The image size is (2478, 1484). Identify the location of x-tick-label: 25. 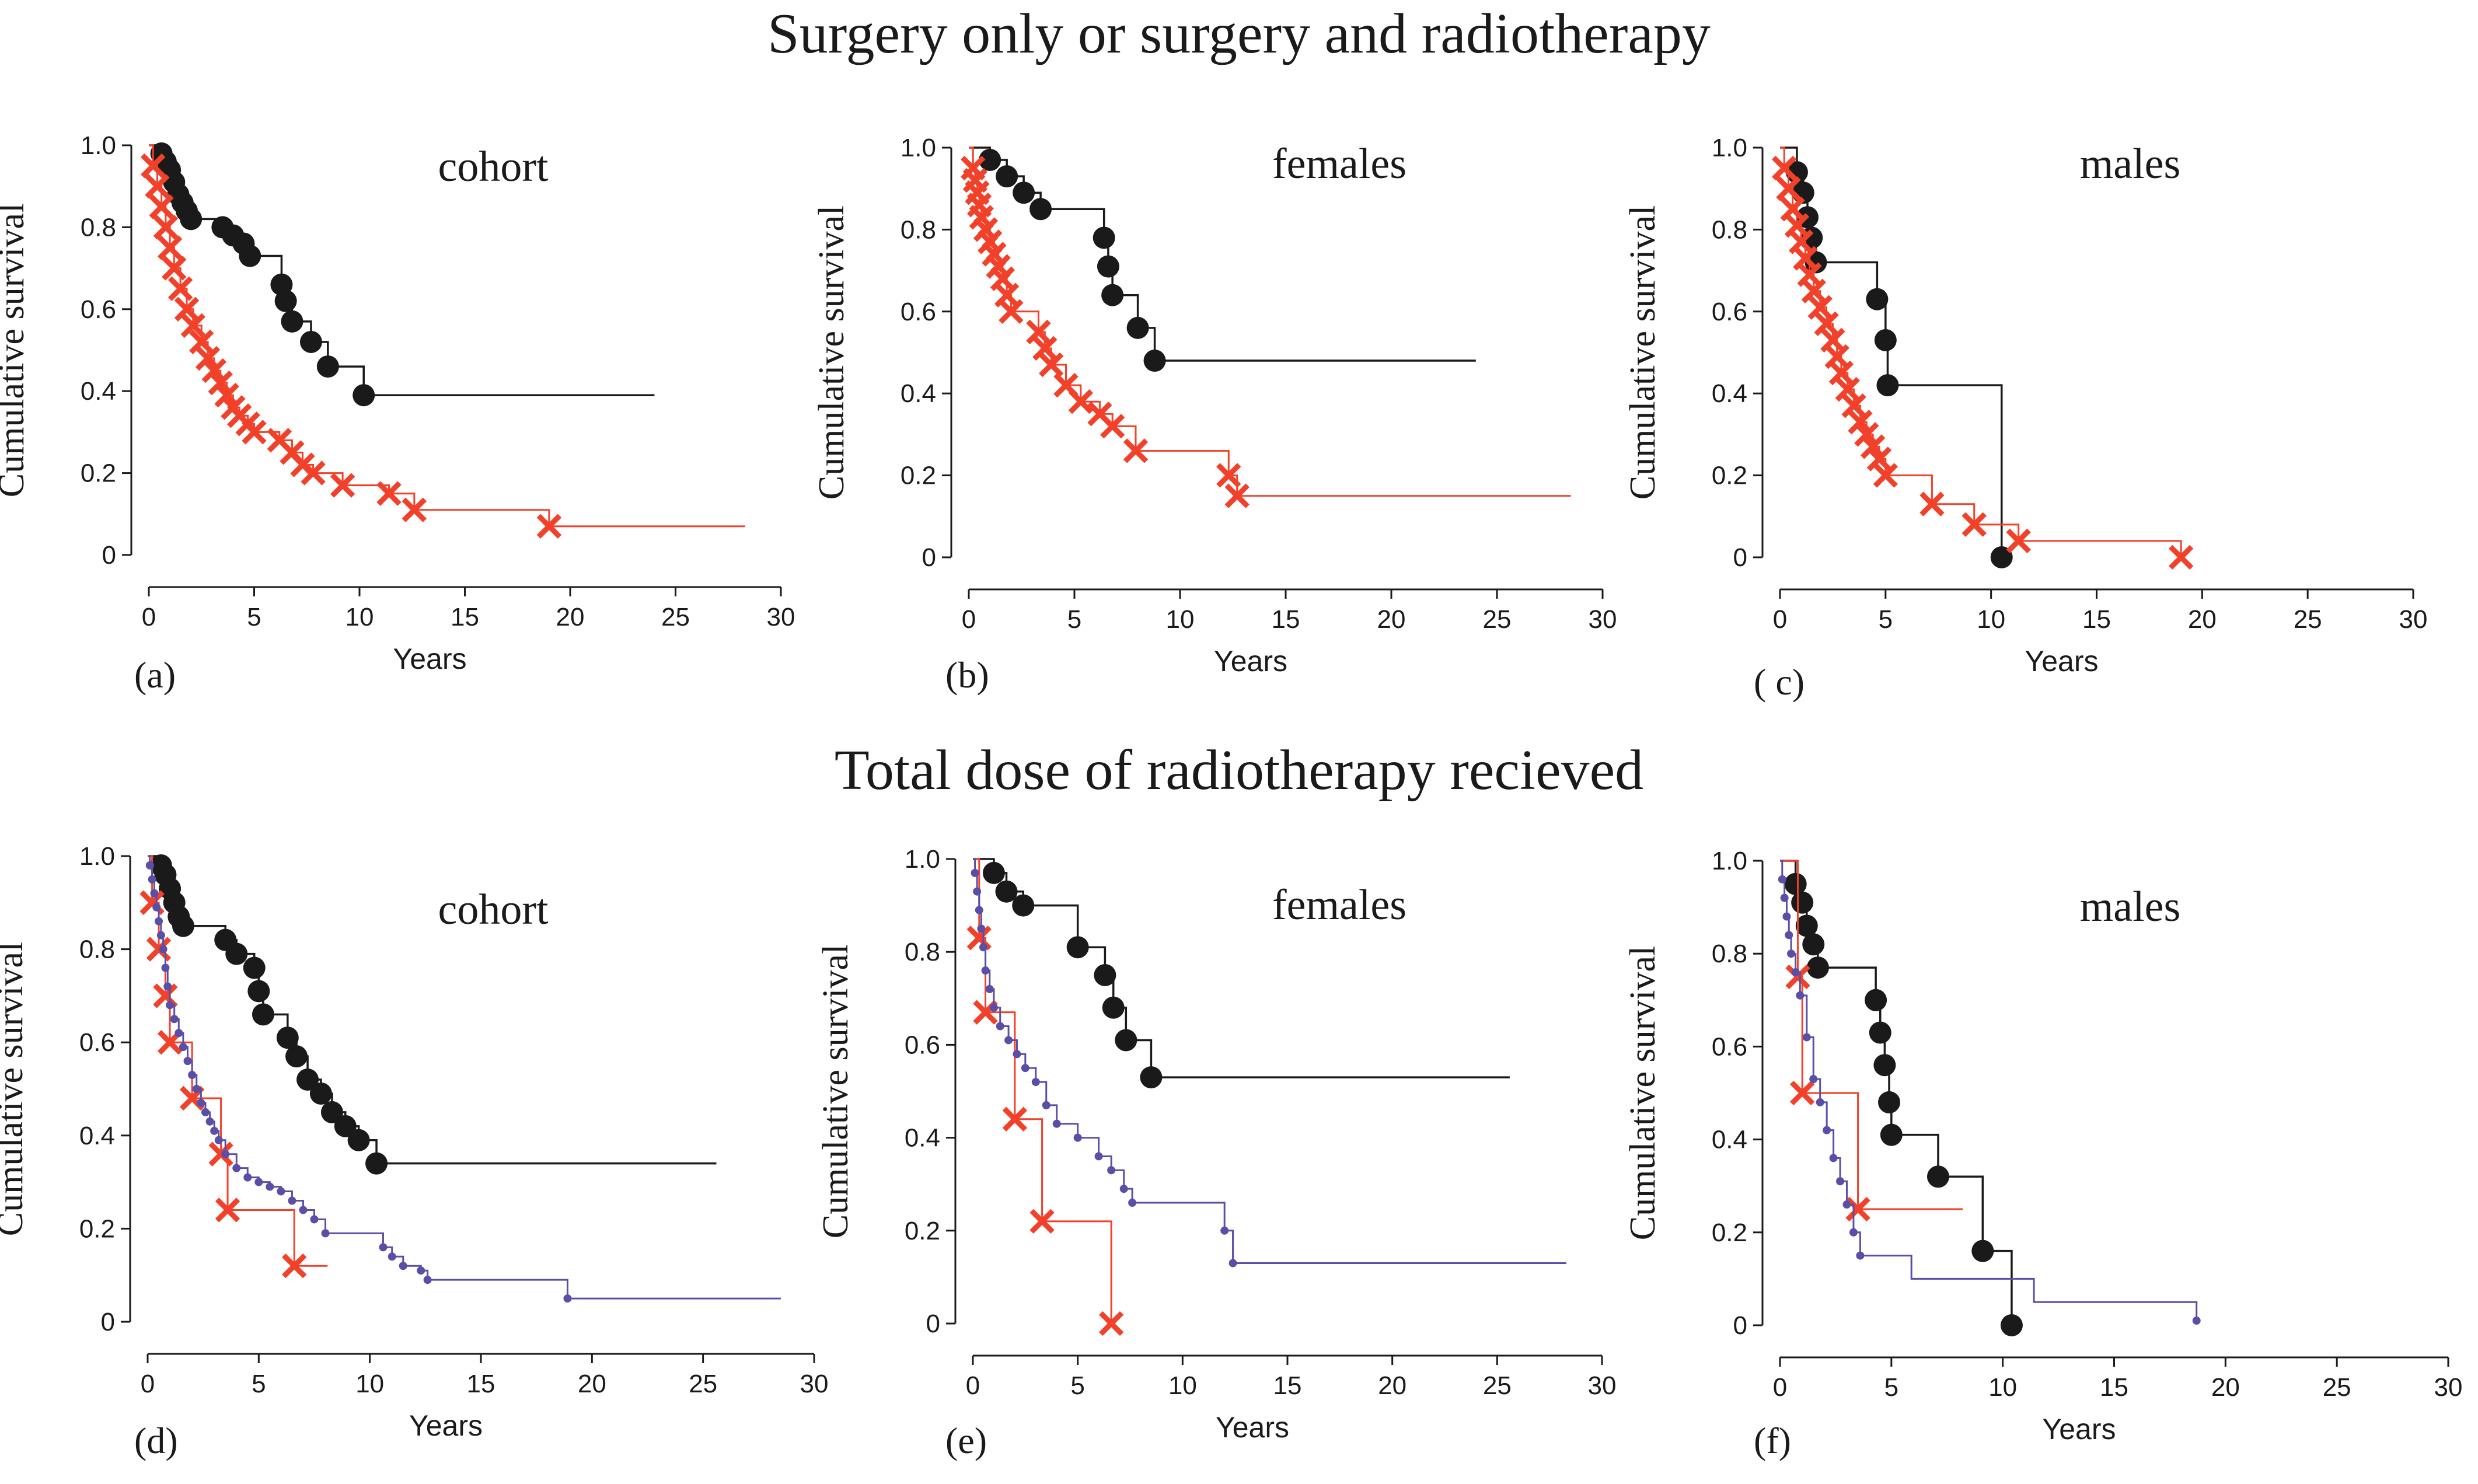
(2337, 1387).